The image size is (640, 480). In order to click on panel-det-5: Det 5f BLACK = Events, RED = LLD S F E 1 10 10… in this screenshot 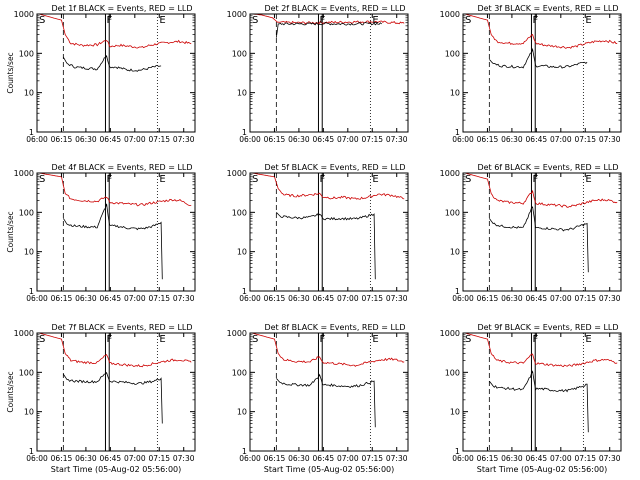, I will do `click(318, 233)`.